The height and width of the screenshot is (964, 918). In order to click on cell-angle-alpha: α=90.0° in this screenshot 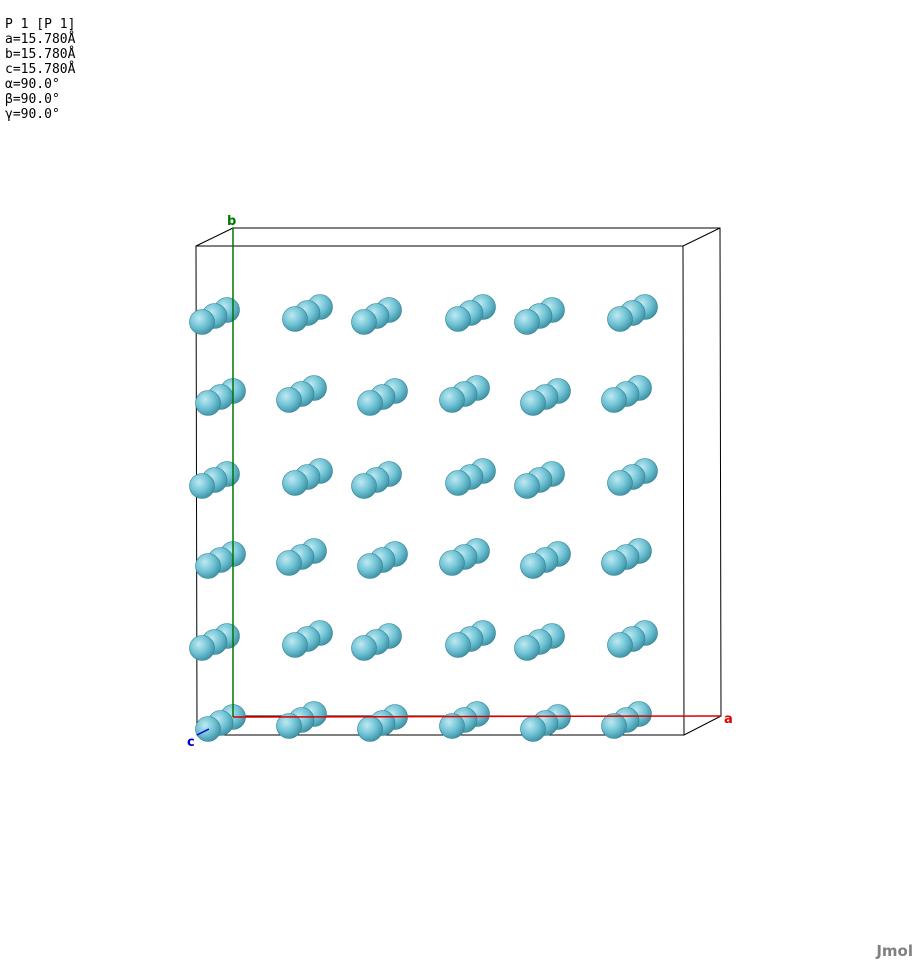, I will do `click(32, 84)`.